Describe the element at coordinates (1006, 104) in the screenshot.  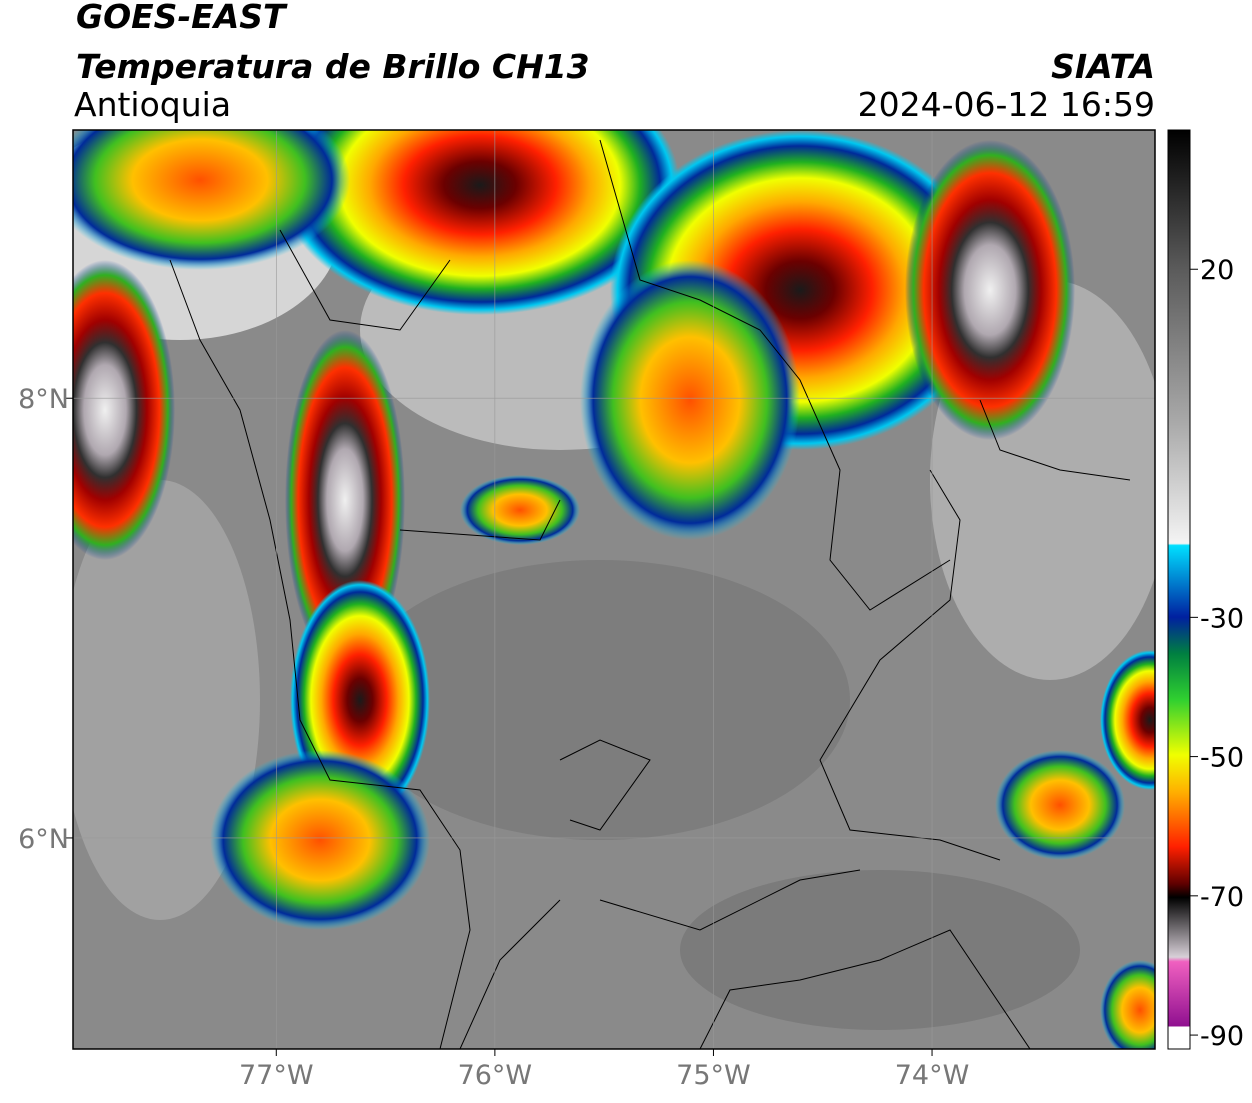
I see `timestamp: 2024-06-12 16:59` at that location.